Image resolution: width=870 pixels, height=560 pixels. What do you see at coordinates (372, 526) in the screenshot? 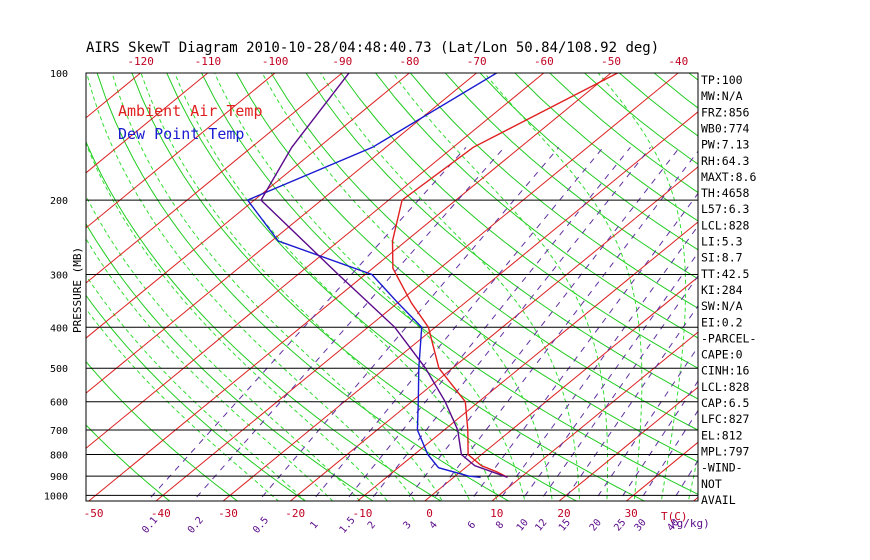
I see `mixing-ratio-label: 2` at bounding box center [372, 526].